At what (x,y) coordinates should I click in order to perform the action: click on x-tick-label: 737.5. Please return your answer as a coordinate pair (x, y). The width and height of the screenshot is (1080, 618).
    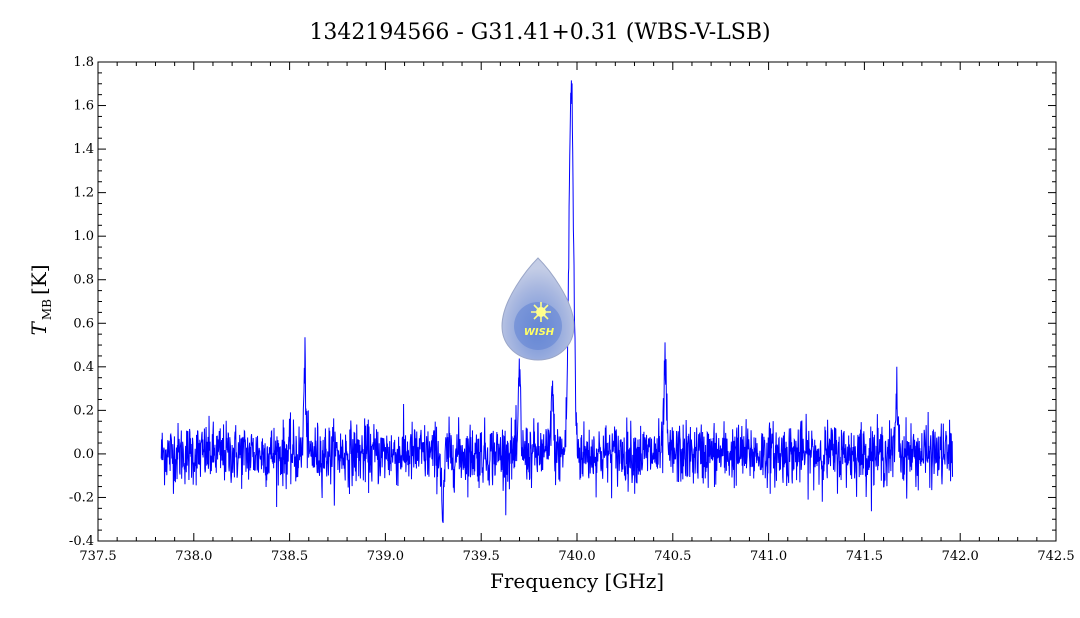
    Looking at the image, I should click on (97, 556).